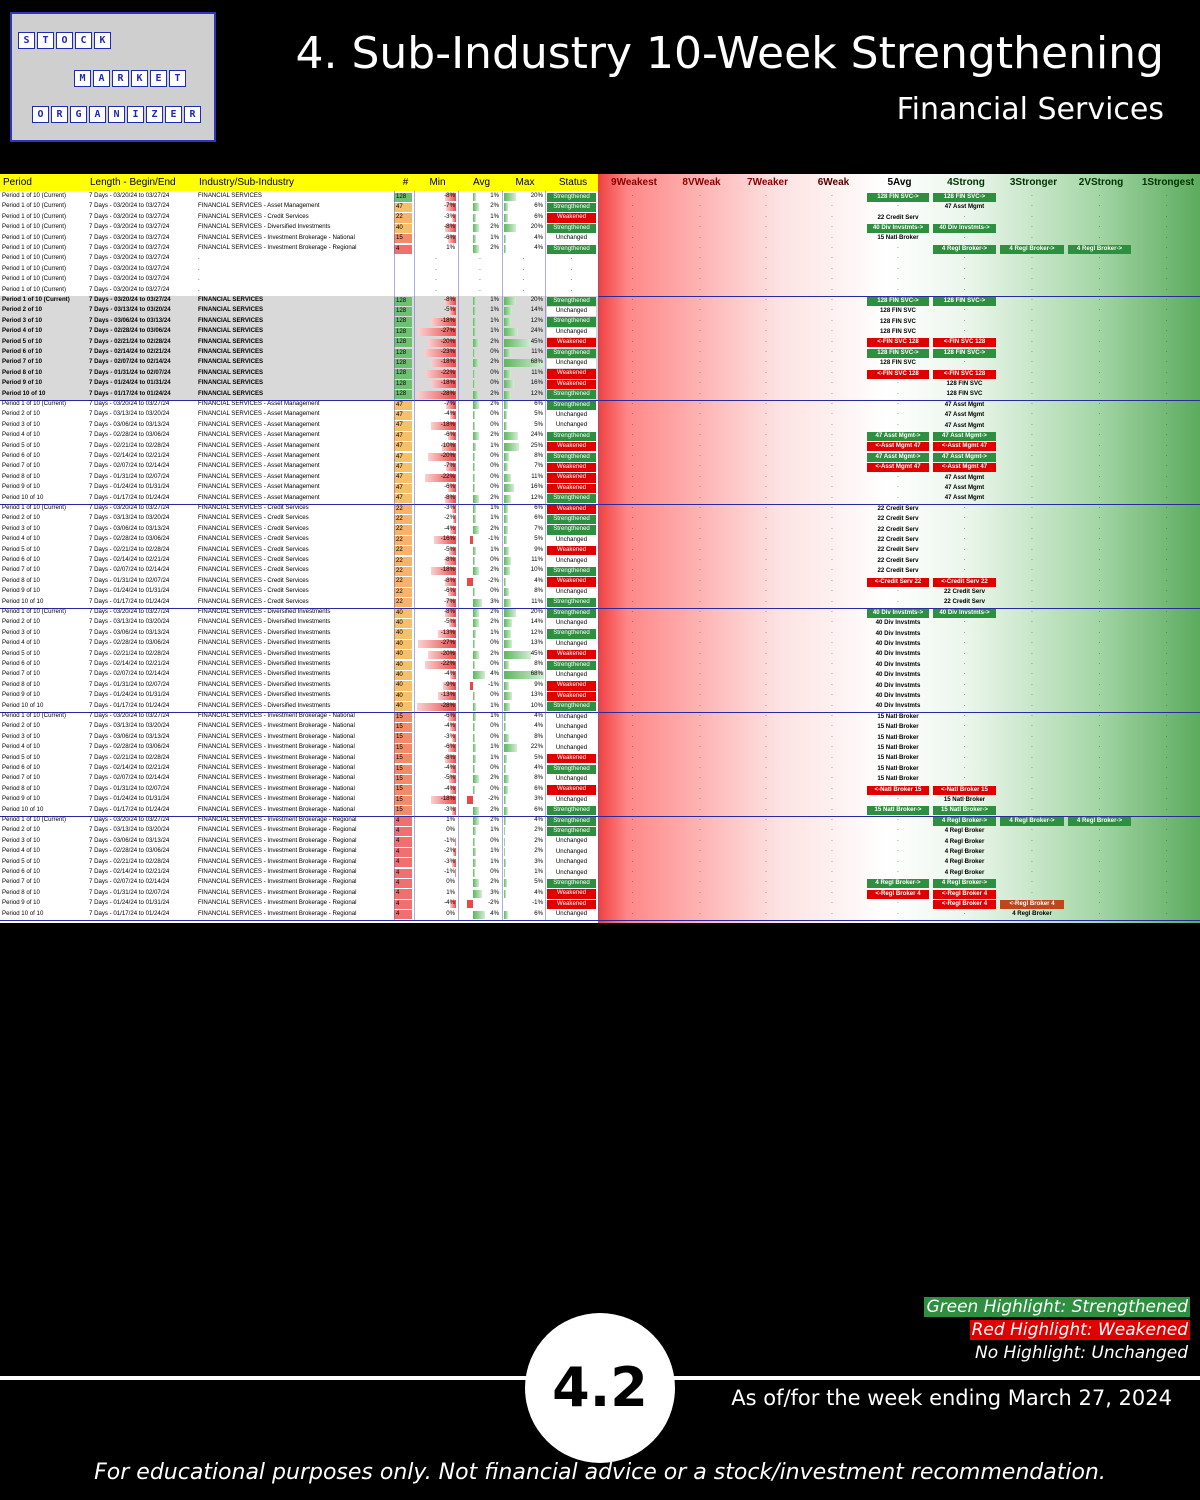 This screenshot has height=1500, width=1200. Describe the element at coordinates (494, 393) in the screenshot. I see `avg-cell: 2%` at that location.